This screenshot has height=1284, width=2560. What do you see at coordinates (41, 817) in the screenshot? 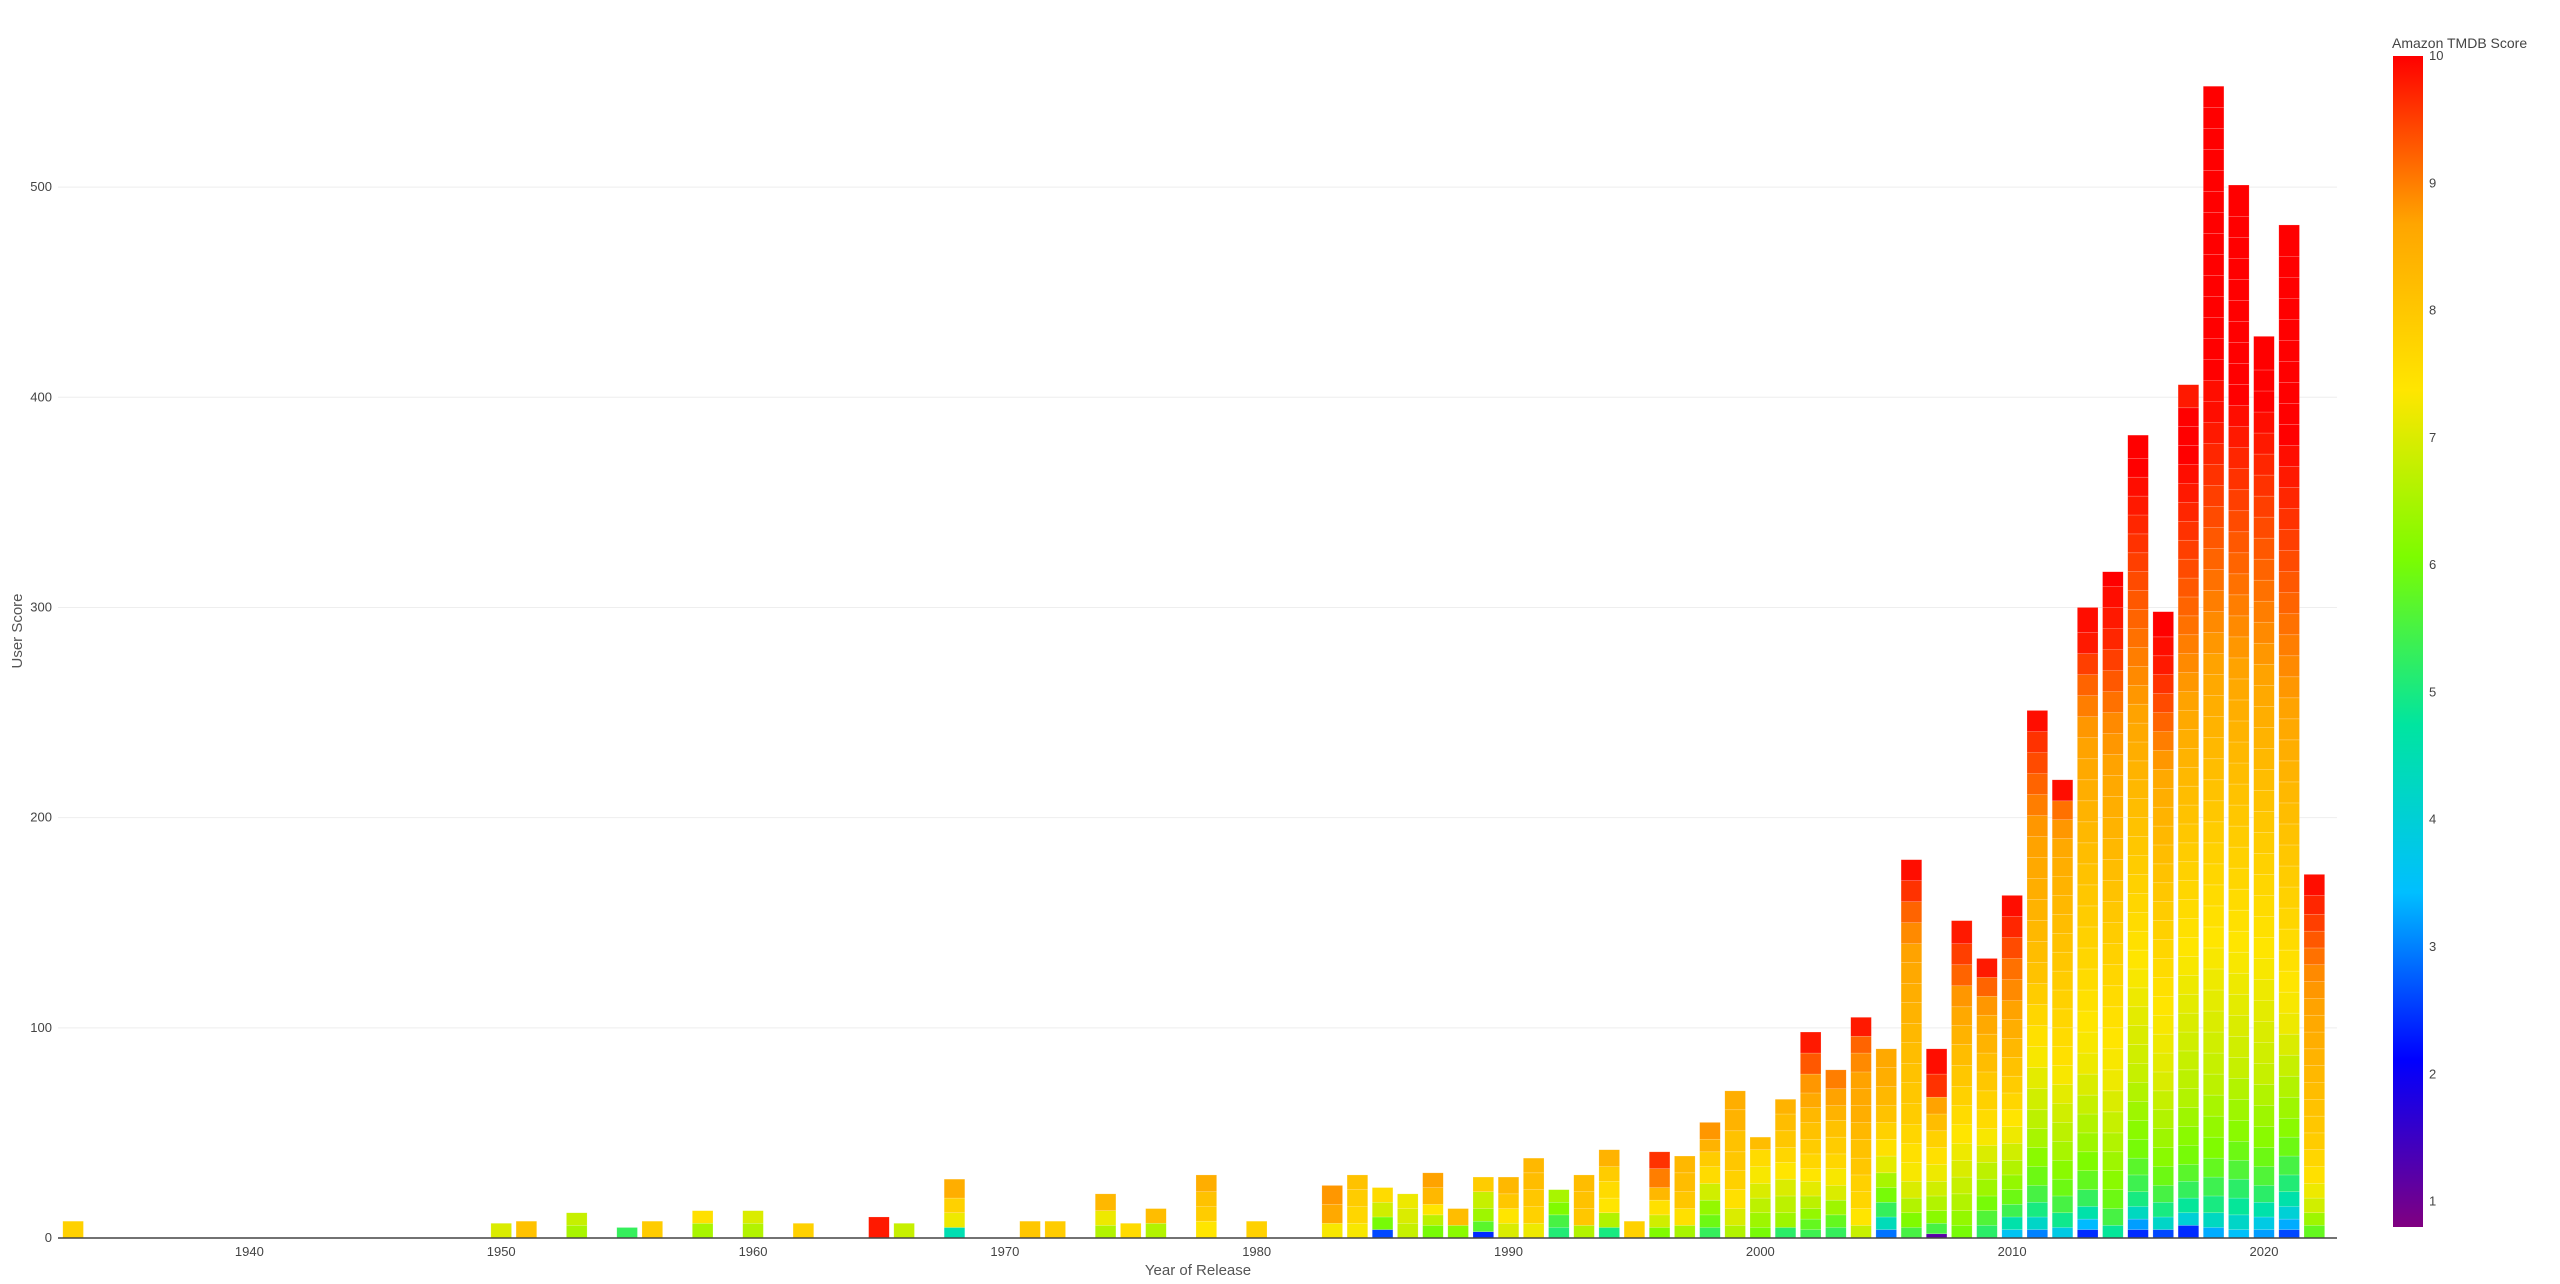
I see `y-tick-label: 200` at bounding box center [41, 817].